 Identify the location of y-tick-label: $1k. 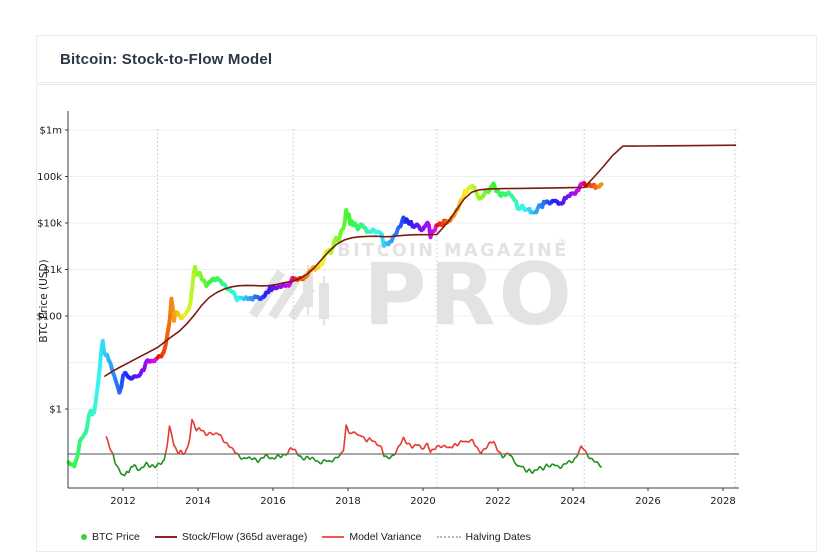
(52, 270).